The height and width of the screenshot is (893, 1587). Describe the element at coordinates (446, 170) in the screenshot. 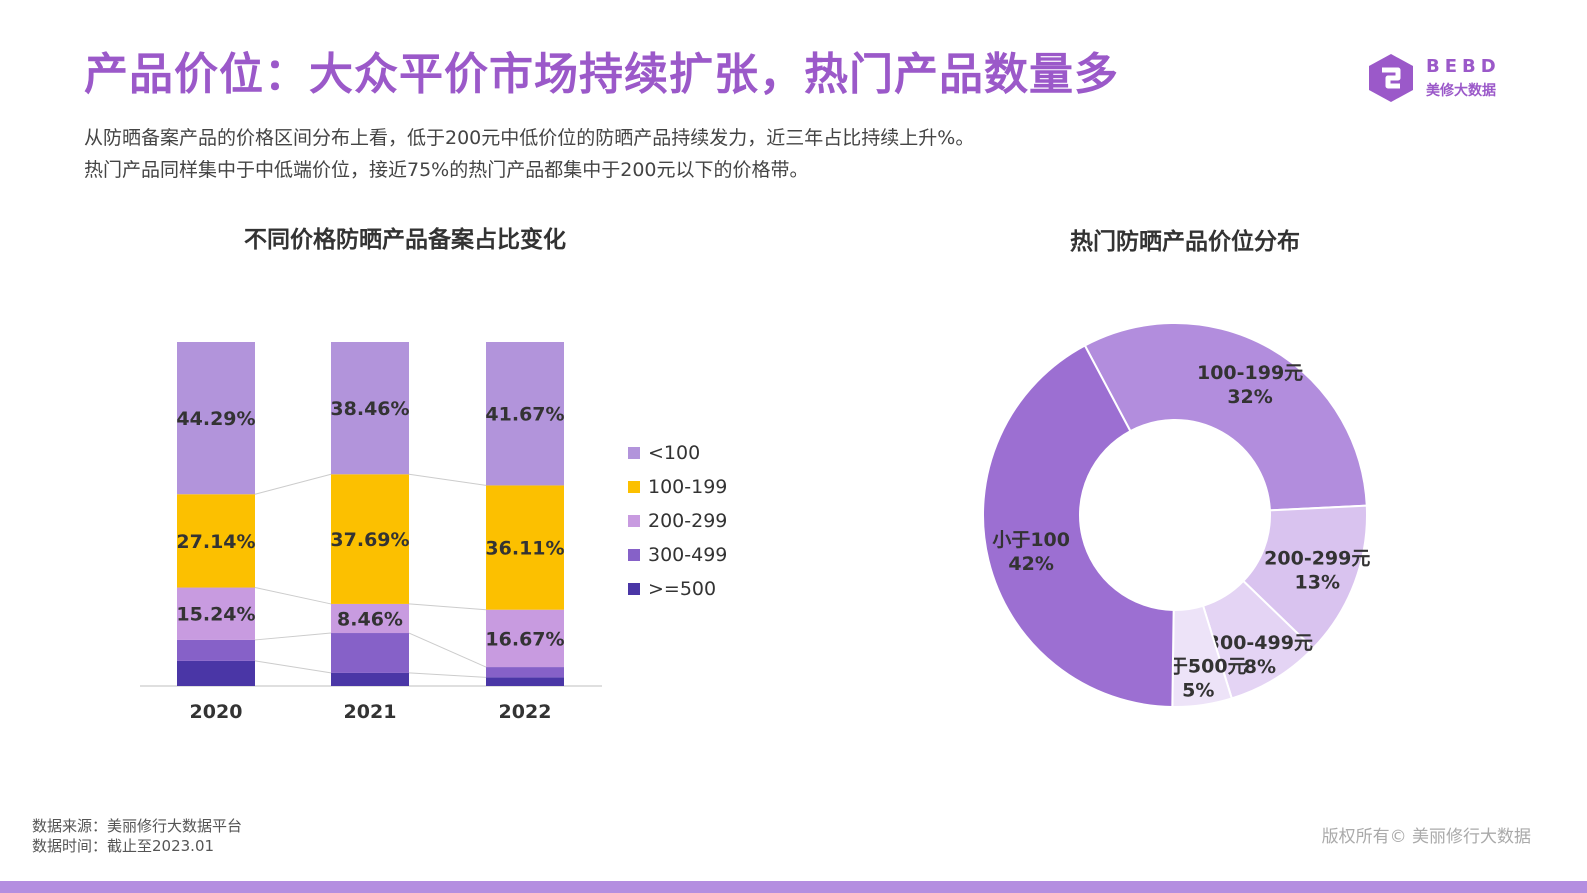

I see `description-line: 热门产品同样集中于中低端价位，接近75%的热门产品都集中于200元以下的价格带。` at that location.